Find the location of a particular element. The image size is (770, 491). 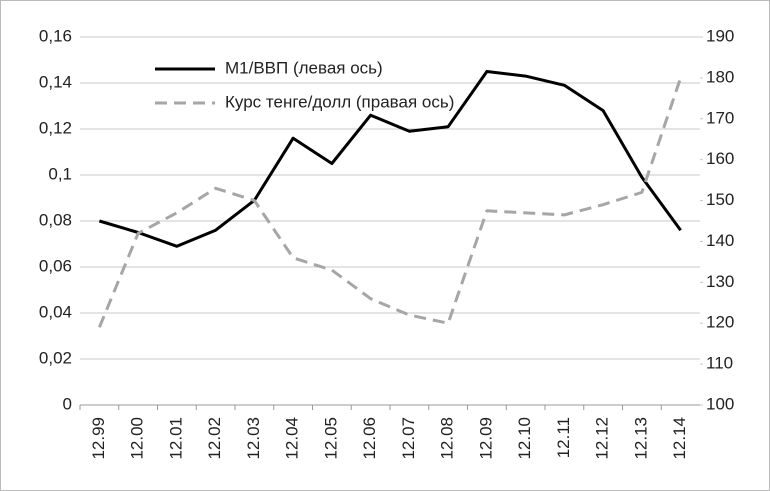

x-tick-label: 12.01 is located at coordinates (175, 438).